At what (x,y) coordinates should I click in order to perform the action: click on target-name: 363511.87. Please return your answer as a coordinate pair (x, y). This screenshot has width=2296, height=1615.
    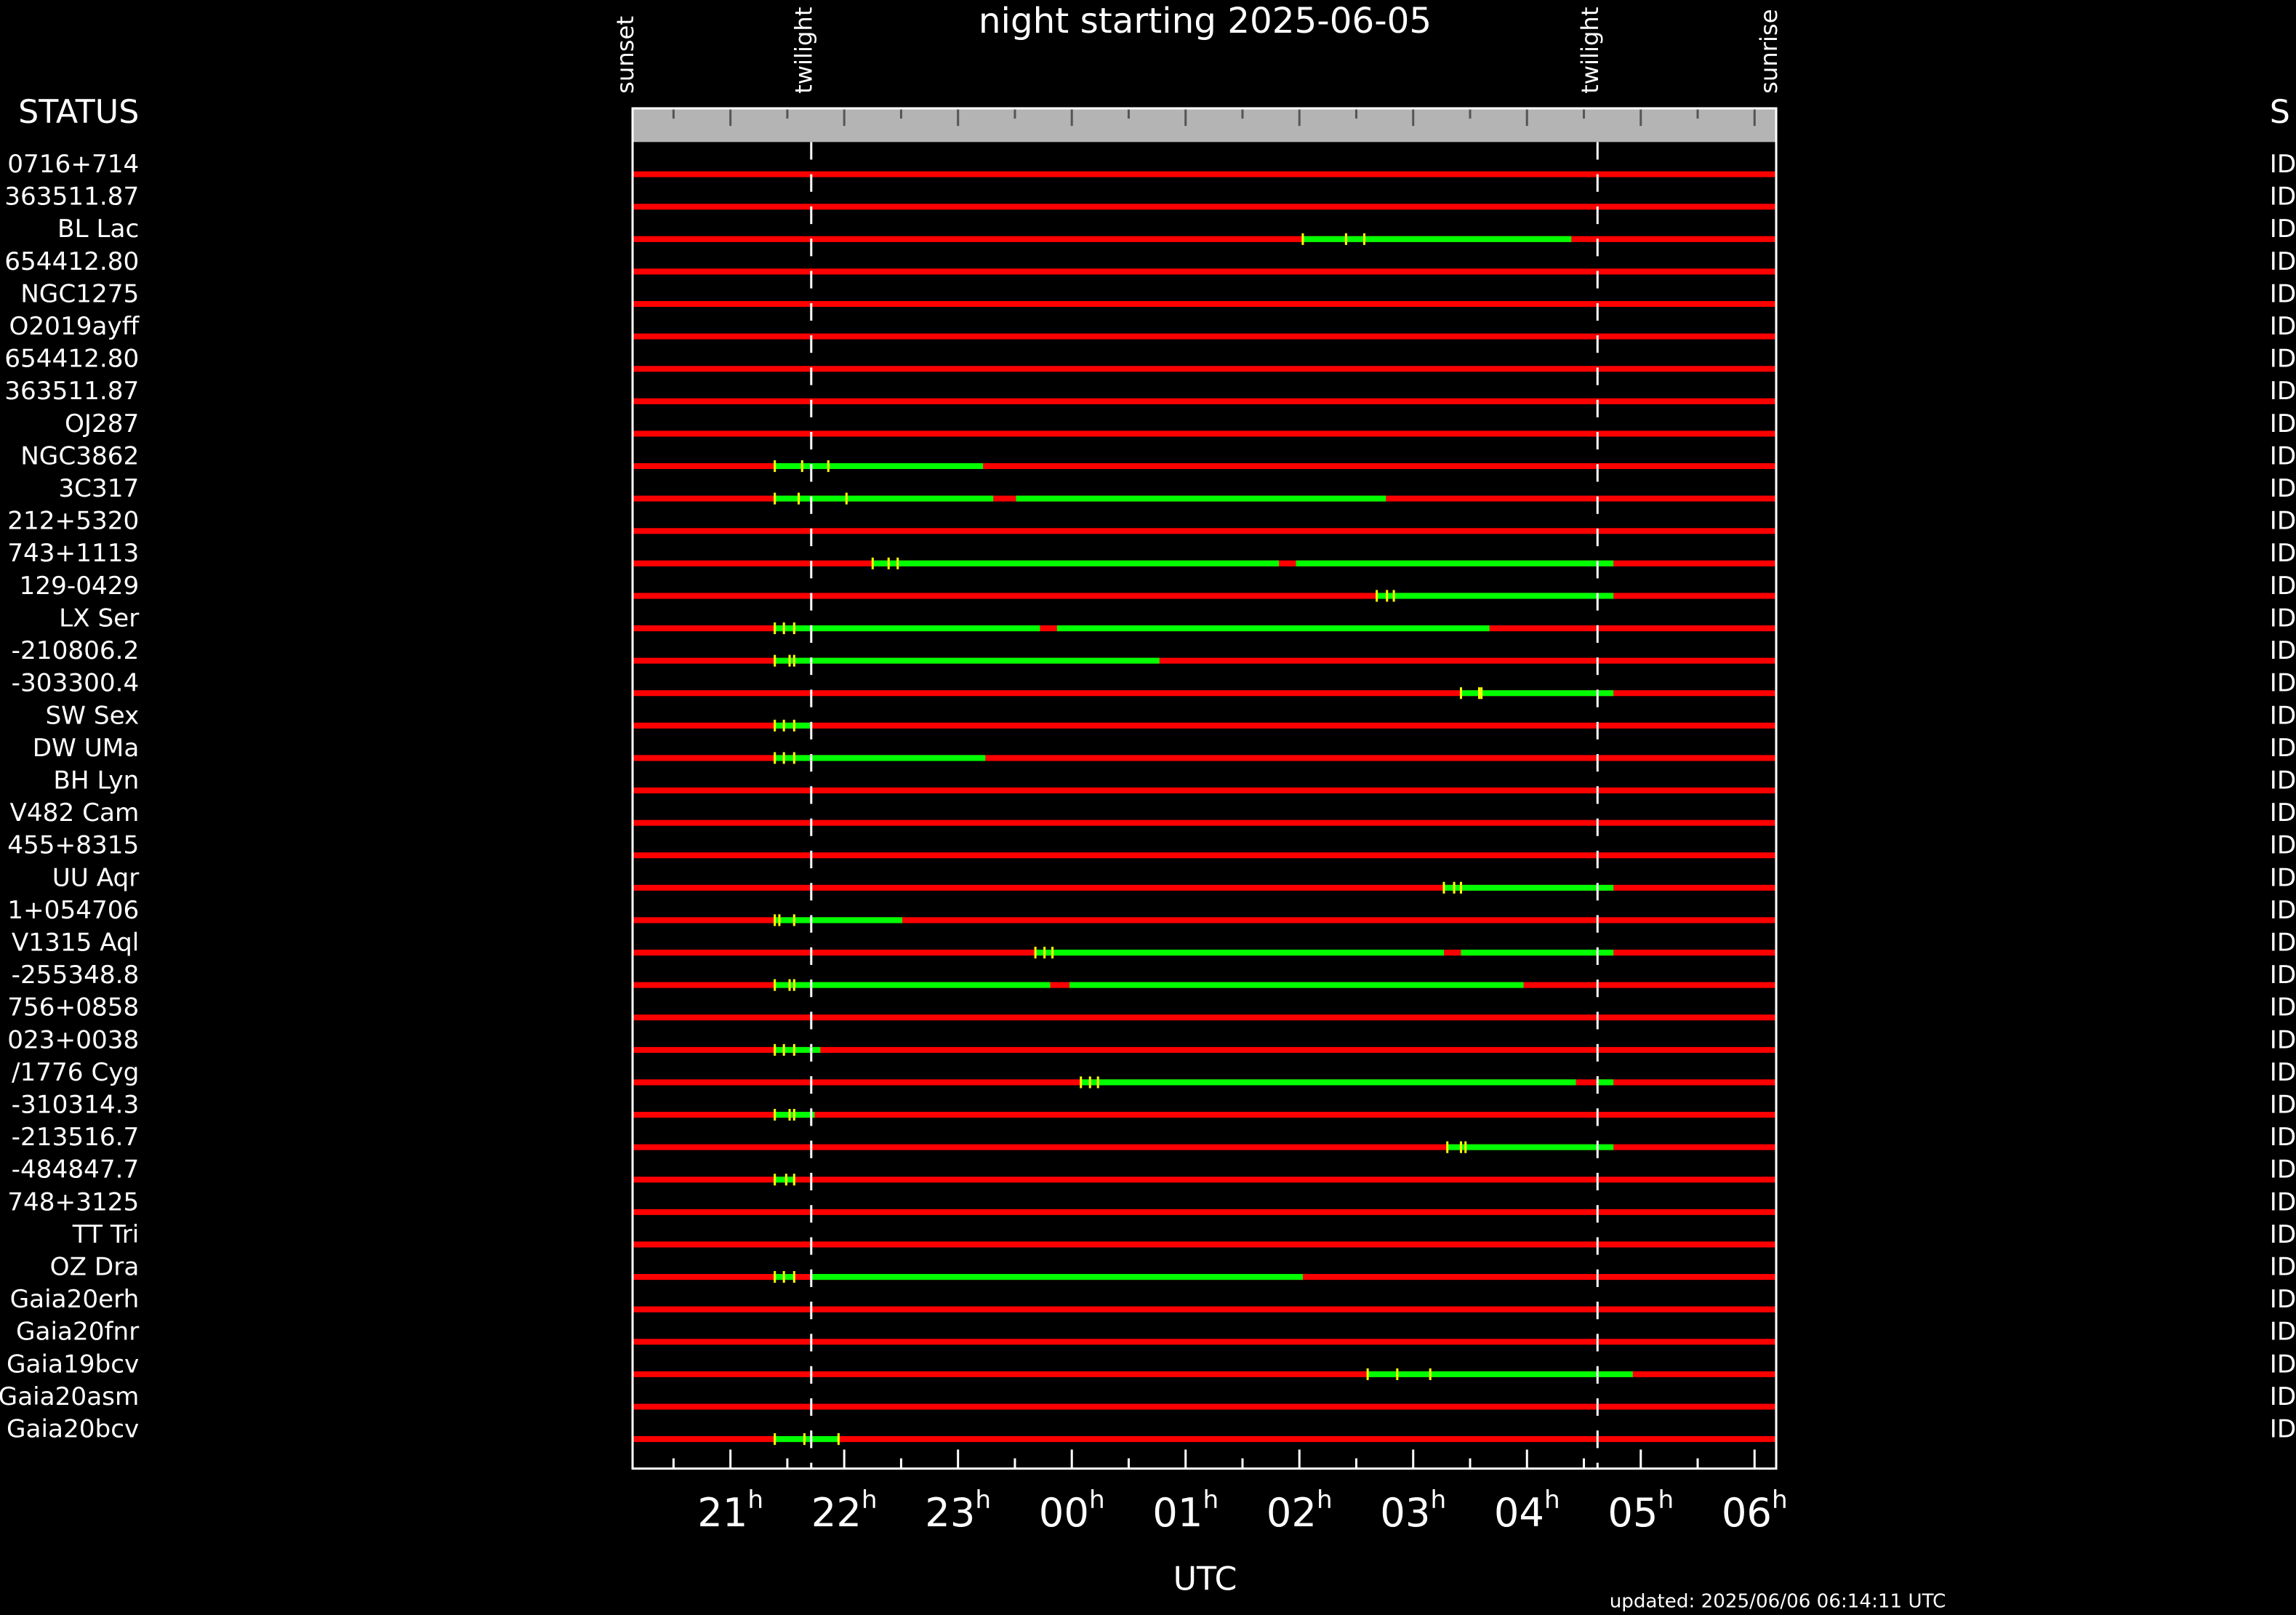
    Looking at the image, I should click on (71, 197).